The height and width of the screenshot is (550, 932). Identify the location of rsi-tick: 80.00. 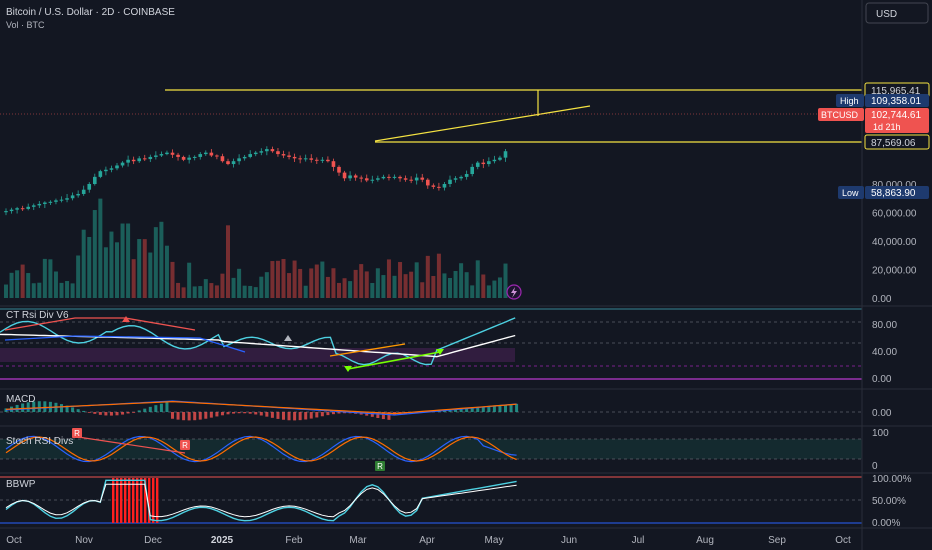
(884, 325).